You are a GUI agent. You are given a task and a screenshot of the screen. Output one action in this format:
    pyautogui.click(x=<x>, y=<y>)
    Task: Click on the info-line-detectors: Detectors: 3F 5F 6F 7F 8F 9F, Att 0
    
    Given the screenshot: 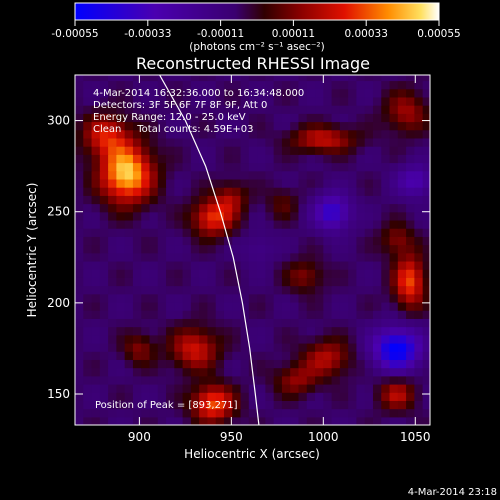 What is the action you would take?
    pyautogui.click(x=180, y=105)
    